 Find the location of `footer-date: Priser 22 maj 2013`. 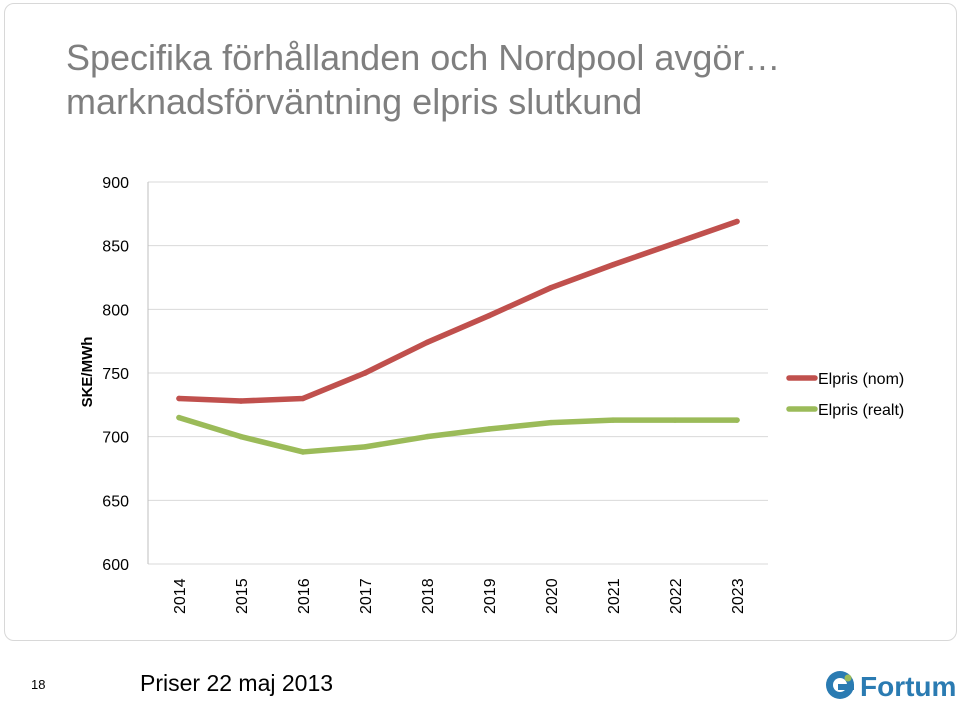

footer-date: Priser 22 maj 2013 is located at coordinates (237, 683).